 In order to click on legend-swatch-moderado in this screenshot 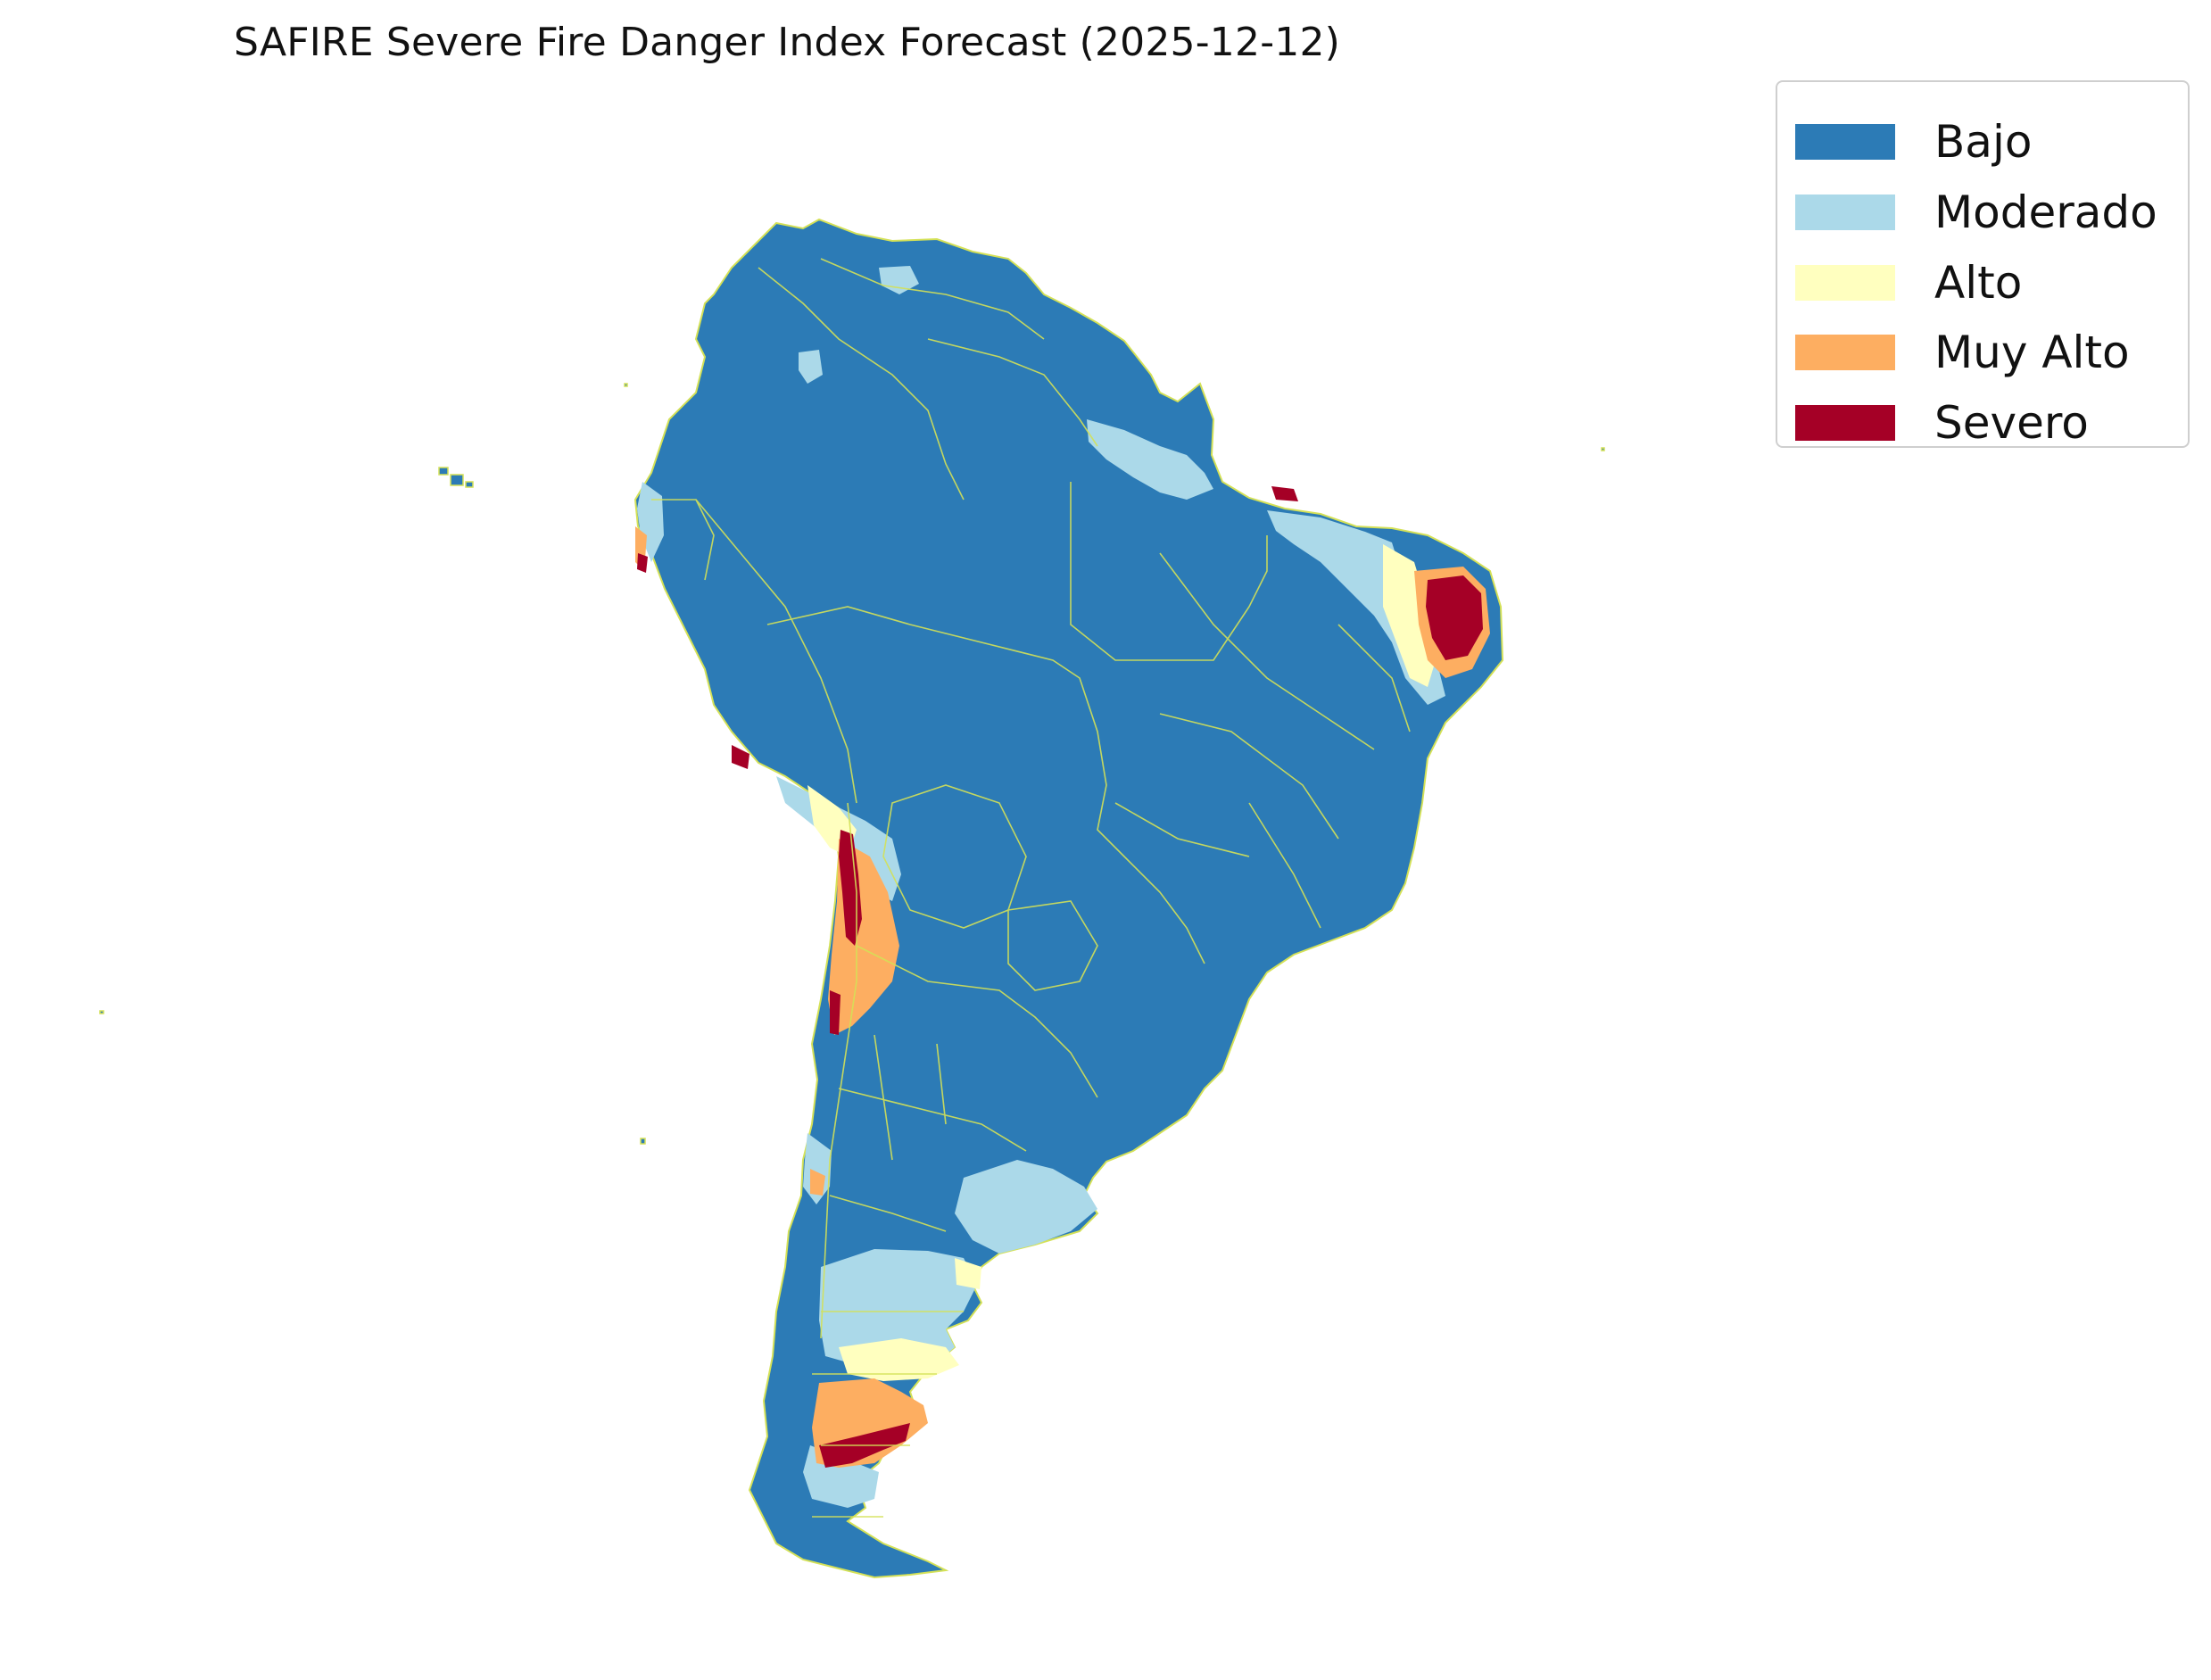, I will do `click(1845, 212)`.